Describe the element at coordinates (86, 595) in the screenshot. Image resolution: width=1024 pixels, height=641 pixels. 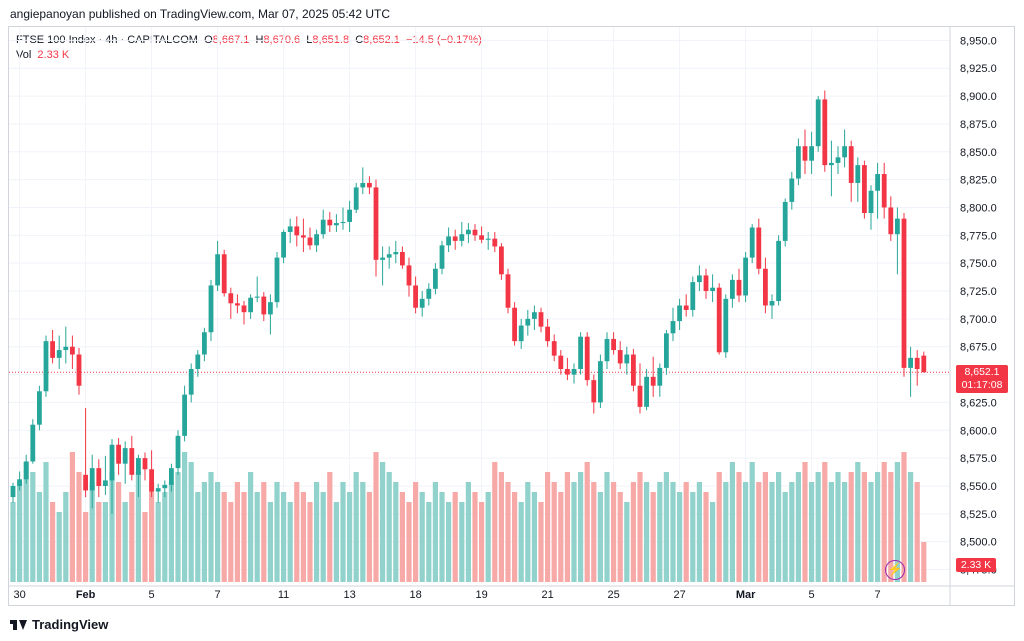
I see `x-tick-label: Feb` at that location.